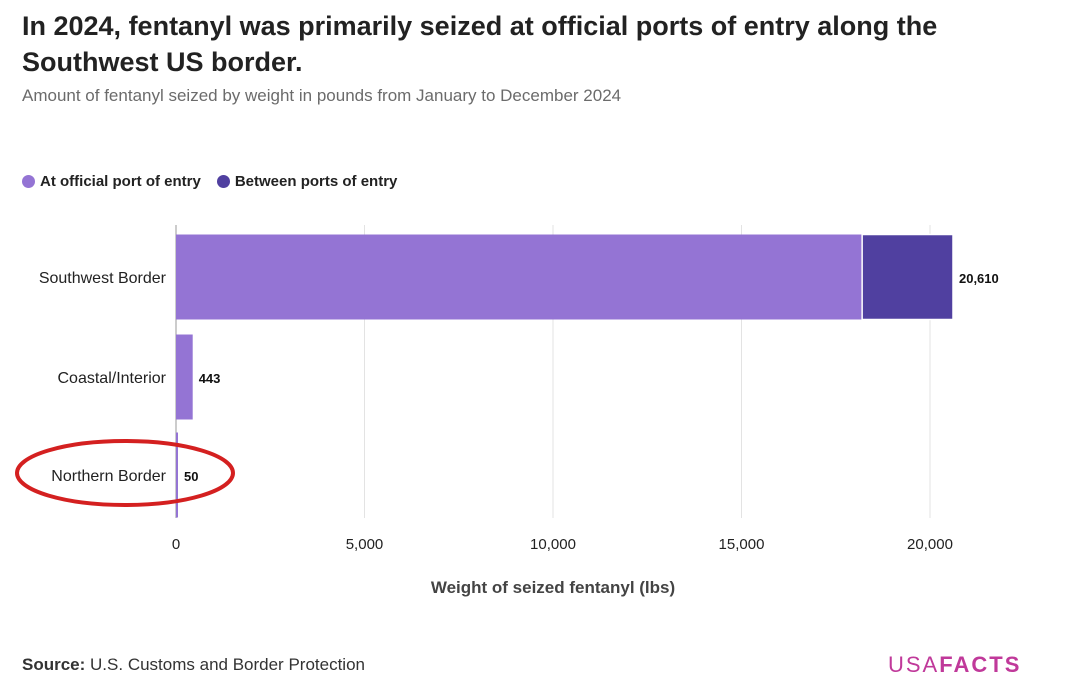 This screenshot has width=1073, height=700. What do you see at coordinates (120, 181) in the screenshot?
I see `legend-label-official-port: At official port of entry` at bounding box center [120, 181].